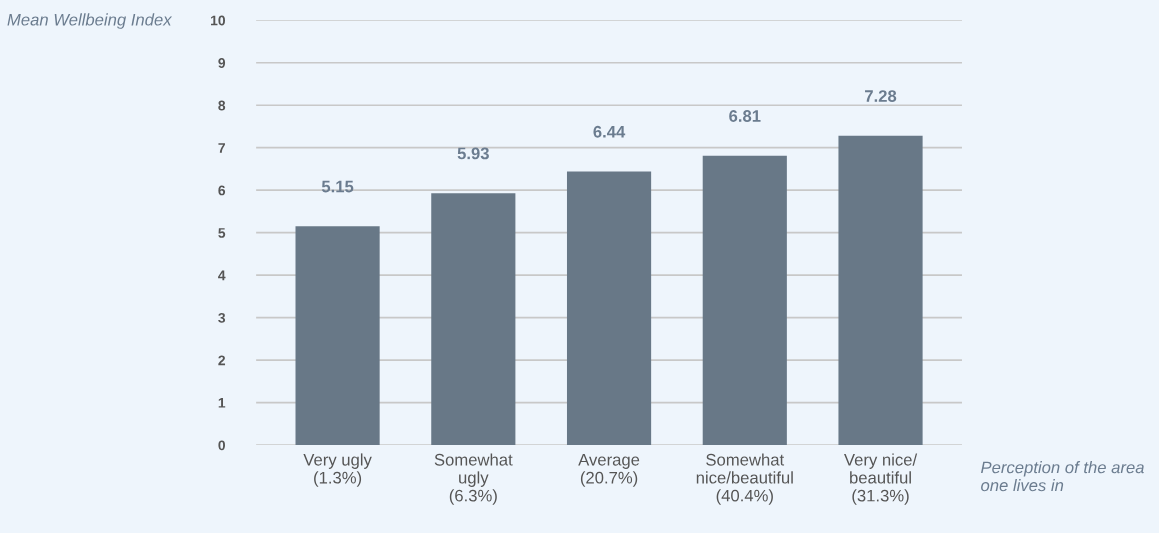 This screenshot has height=533, width=1159. What do you see at coordinates (473, 153) in the screenshot?
I see `data-label: 5.93` at bounding box center [473, 153].